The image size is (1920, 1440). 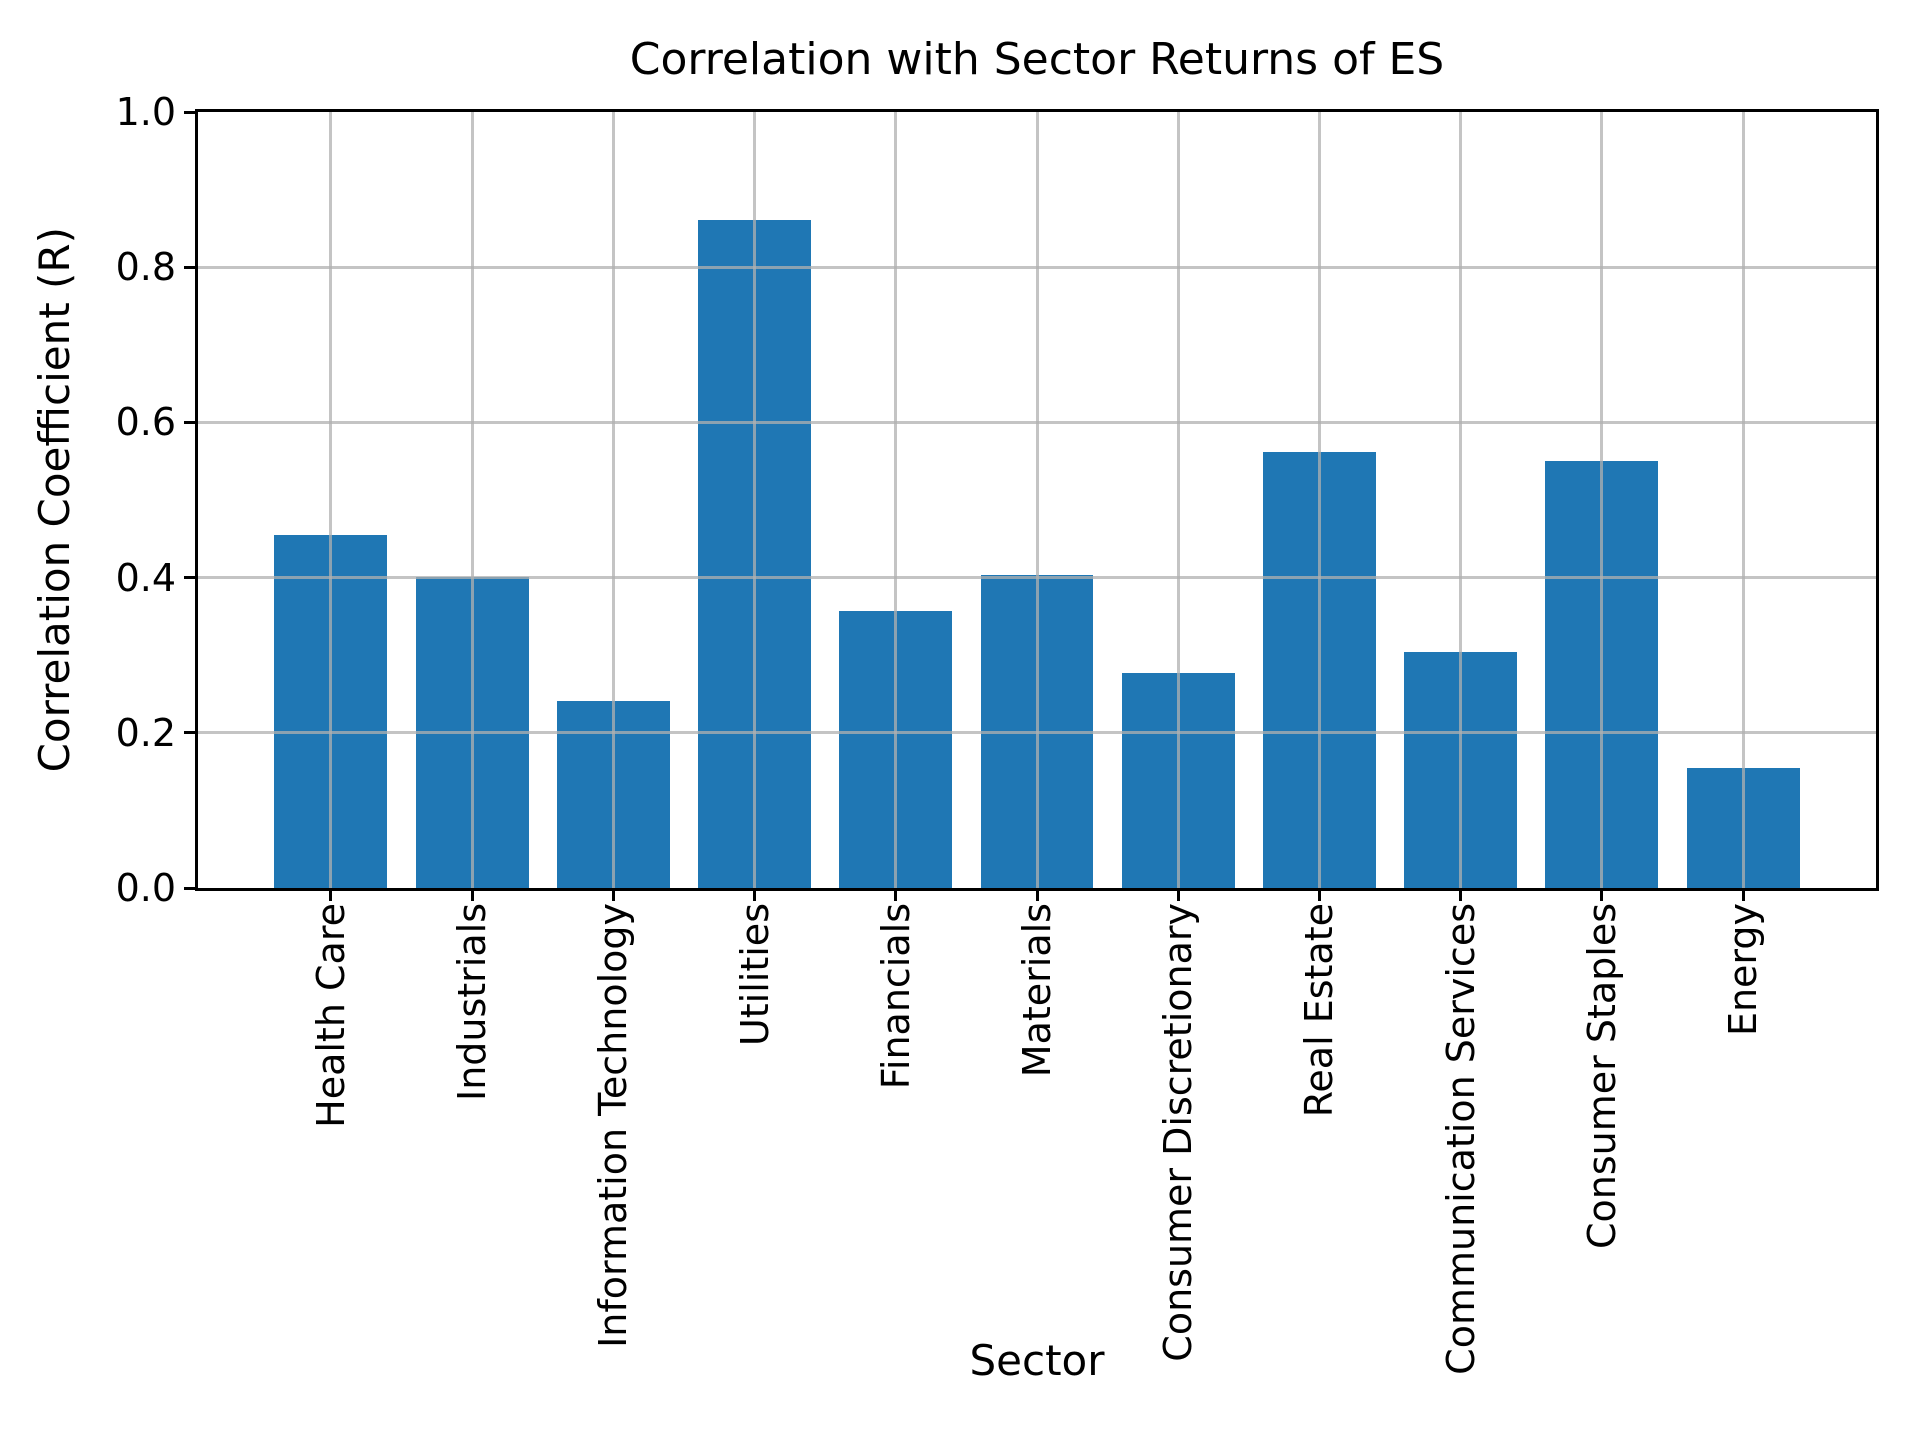 I want to click on y-axis-label: Correlation Coefficient (R), so click(x=54, y=500).